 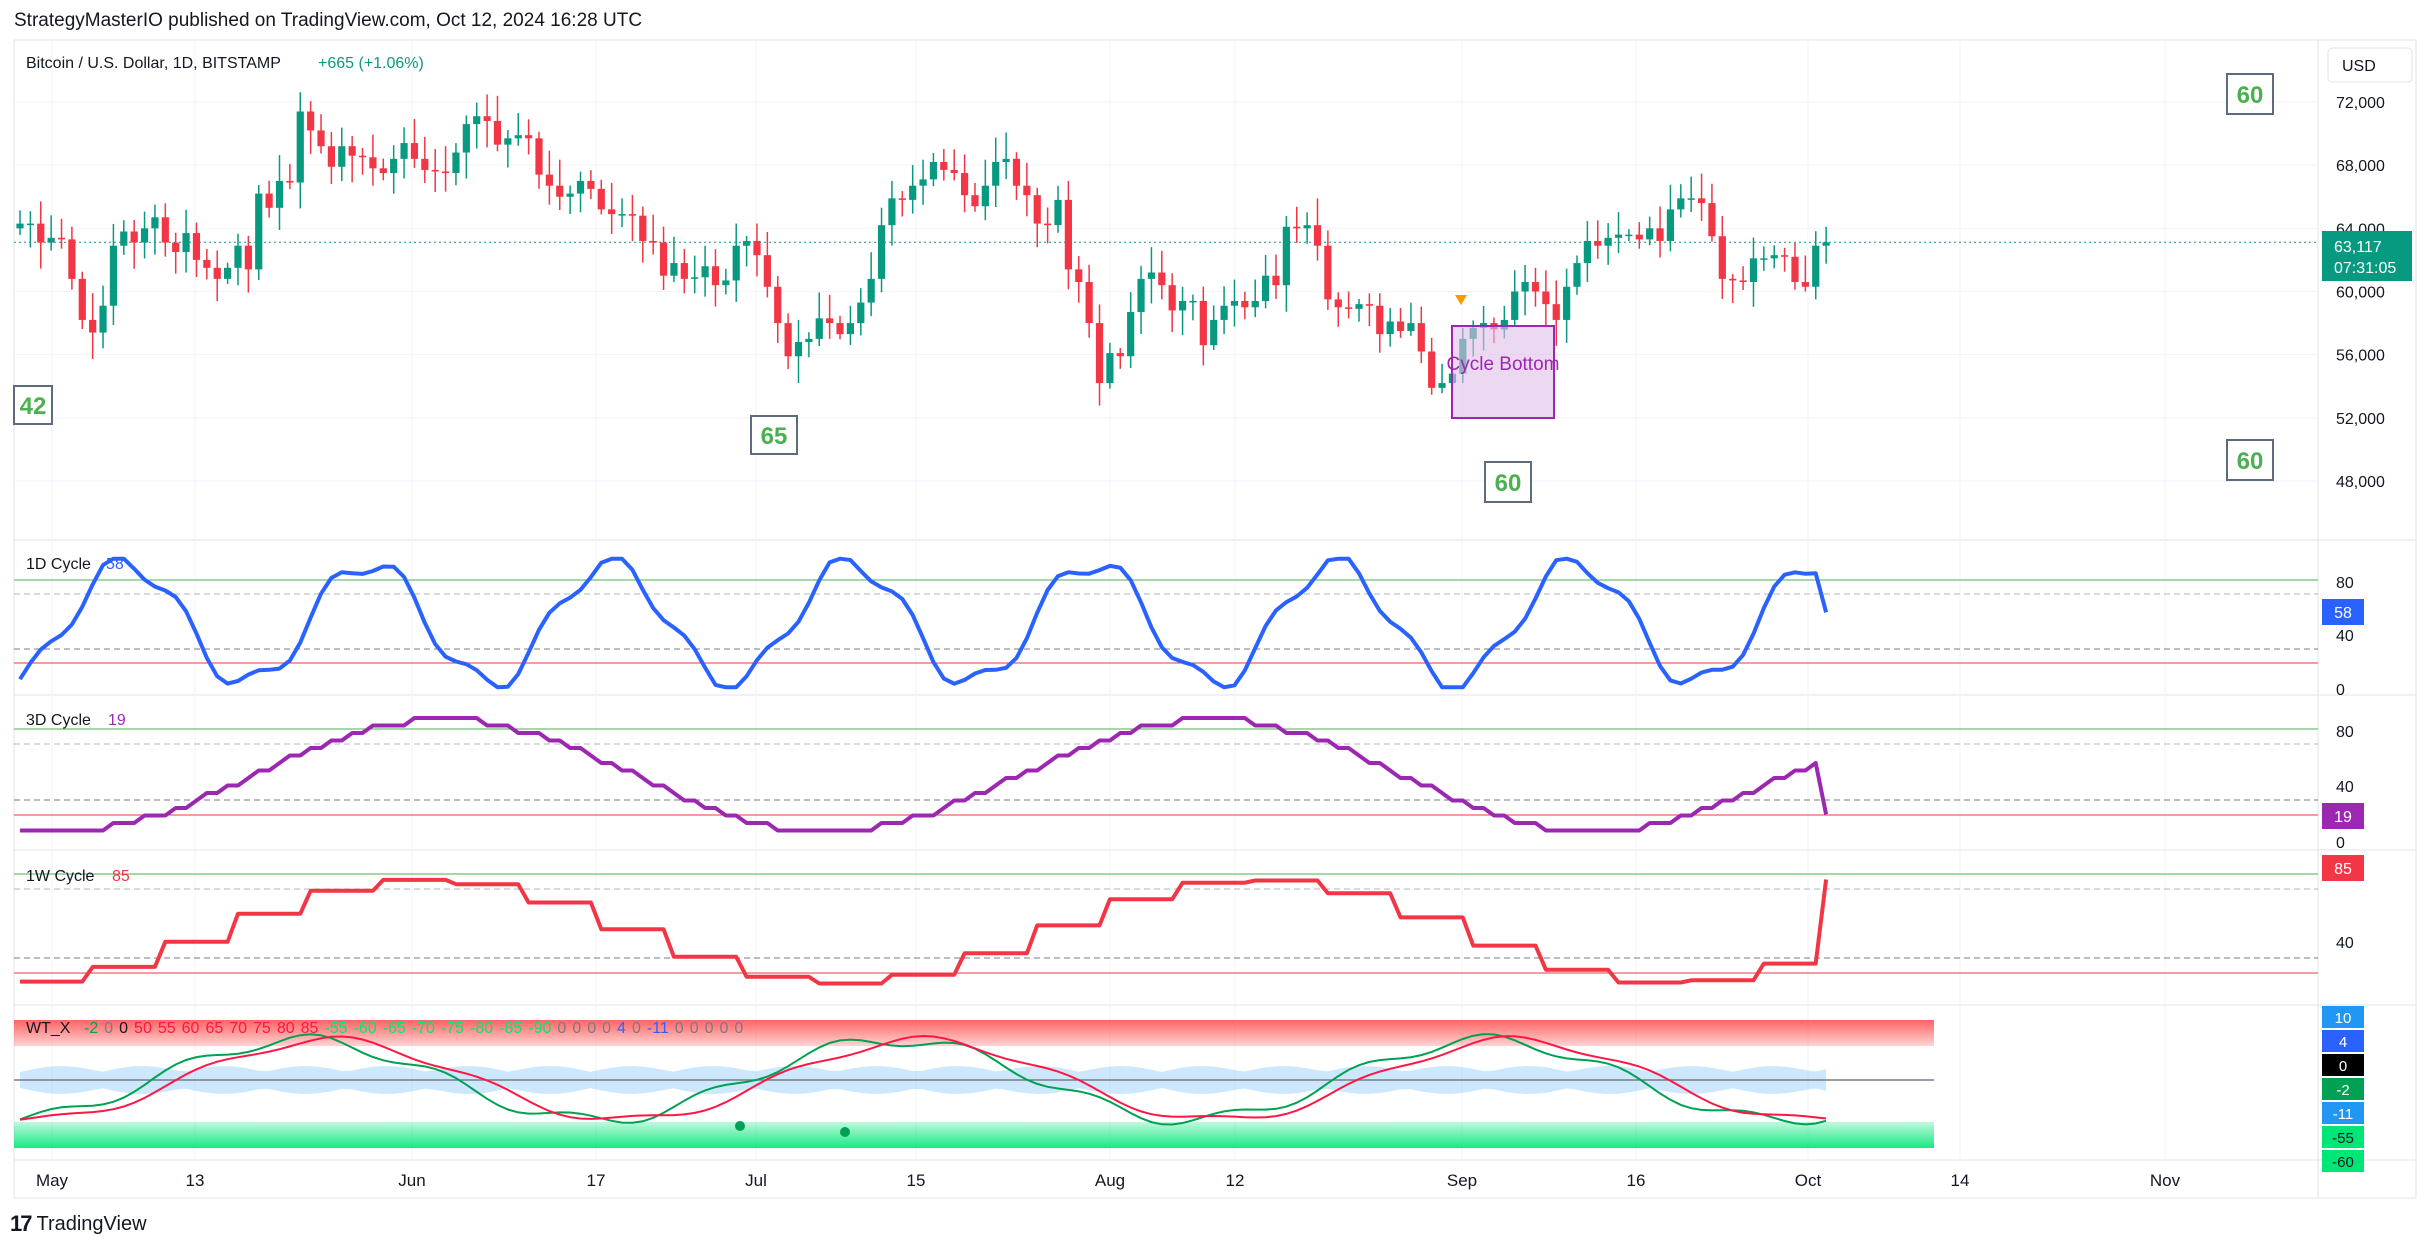 I want to click on w1-cycle-line, so click(x=924, y=931).